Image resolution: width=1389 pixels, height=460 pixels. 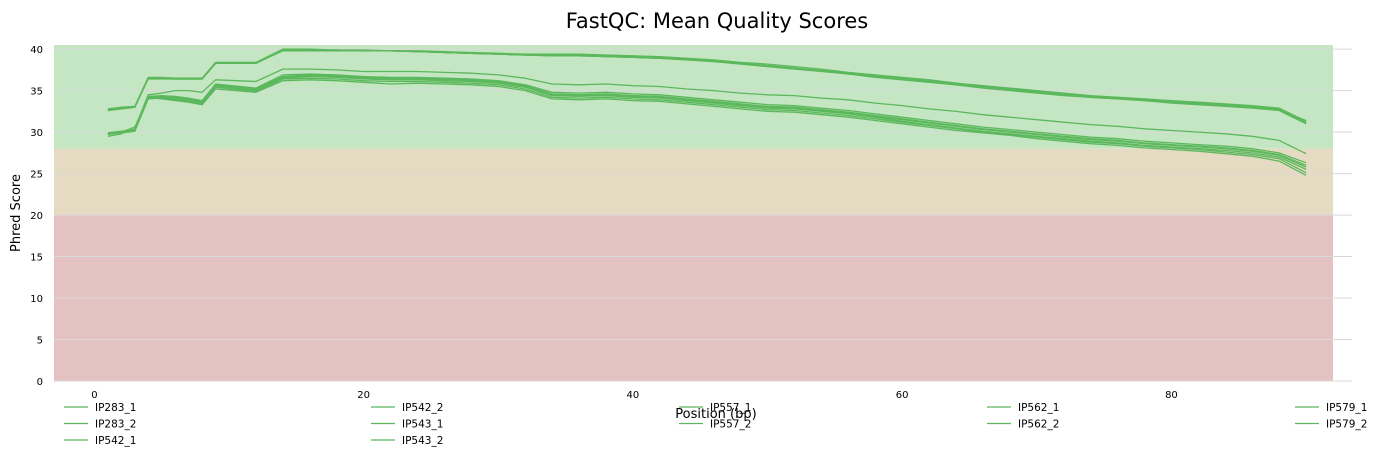 I want to click on y-tick-label: 0, so click(x=40, y=382).